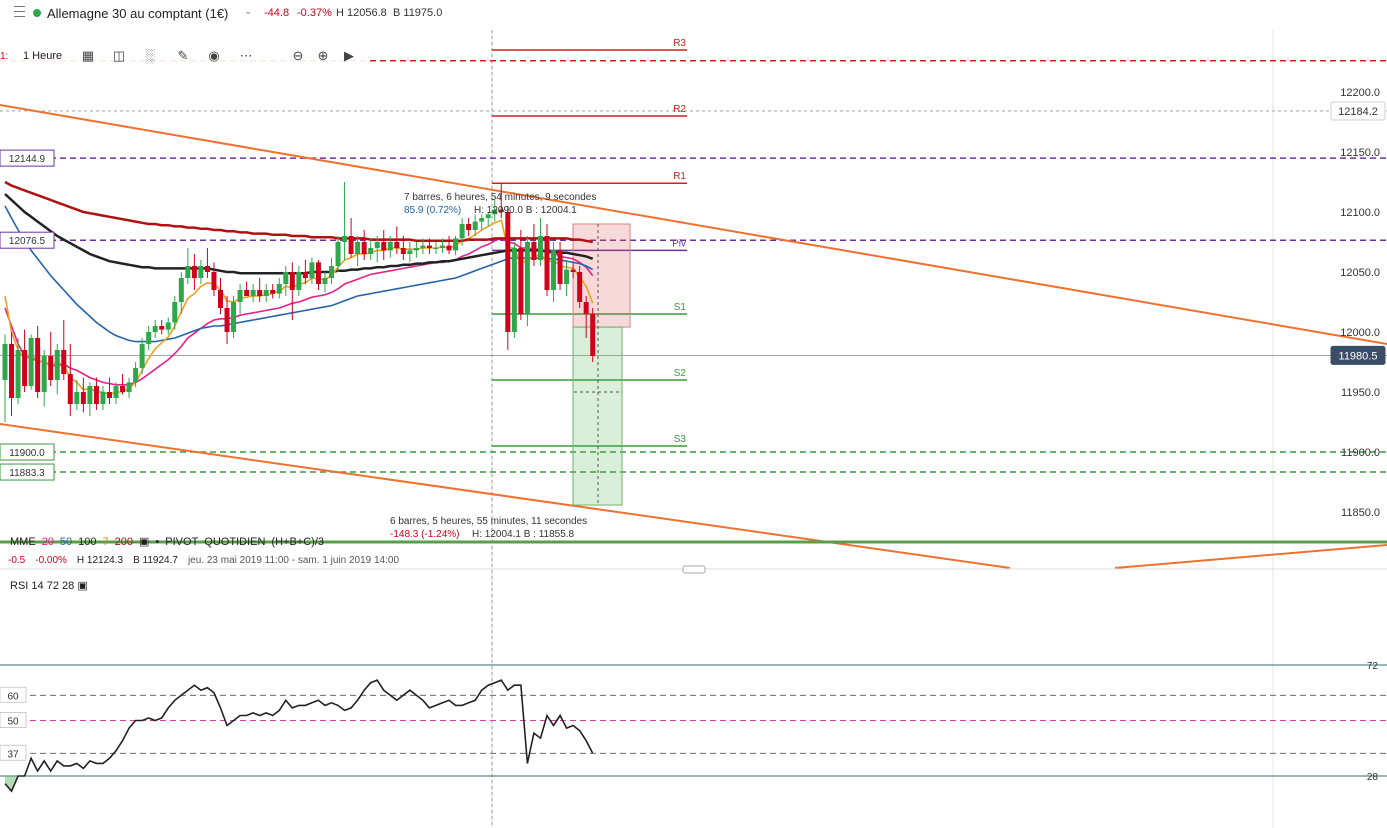 This screenshot has width=1387, height=828. I want to click on y-axis-tick-label: 11850.0, so click(1360, 513).